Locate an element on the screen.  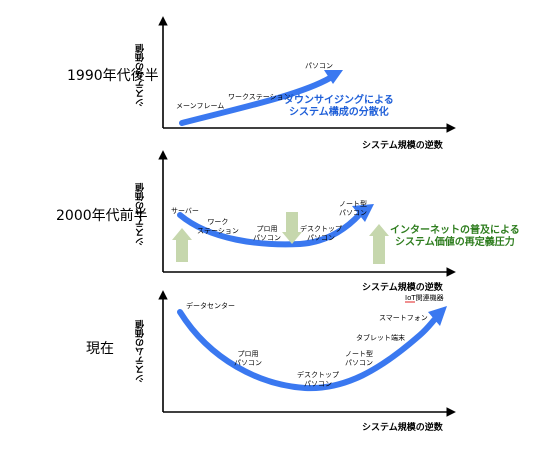
panel-2-pressure-arrows is located at coordinates (280, 238).